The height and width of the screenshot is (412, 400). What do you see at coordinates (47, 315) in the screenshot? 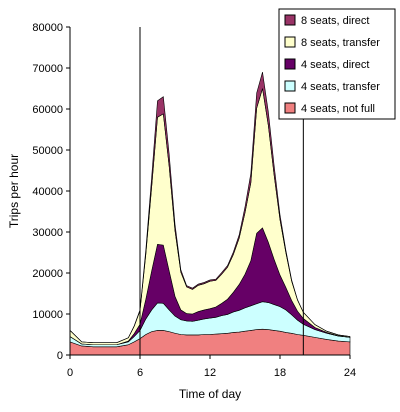
I see `y-tick-label: 10000` at bounding box center [47, 315].